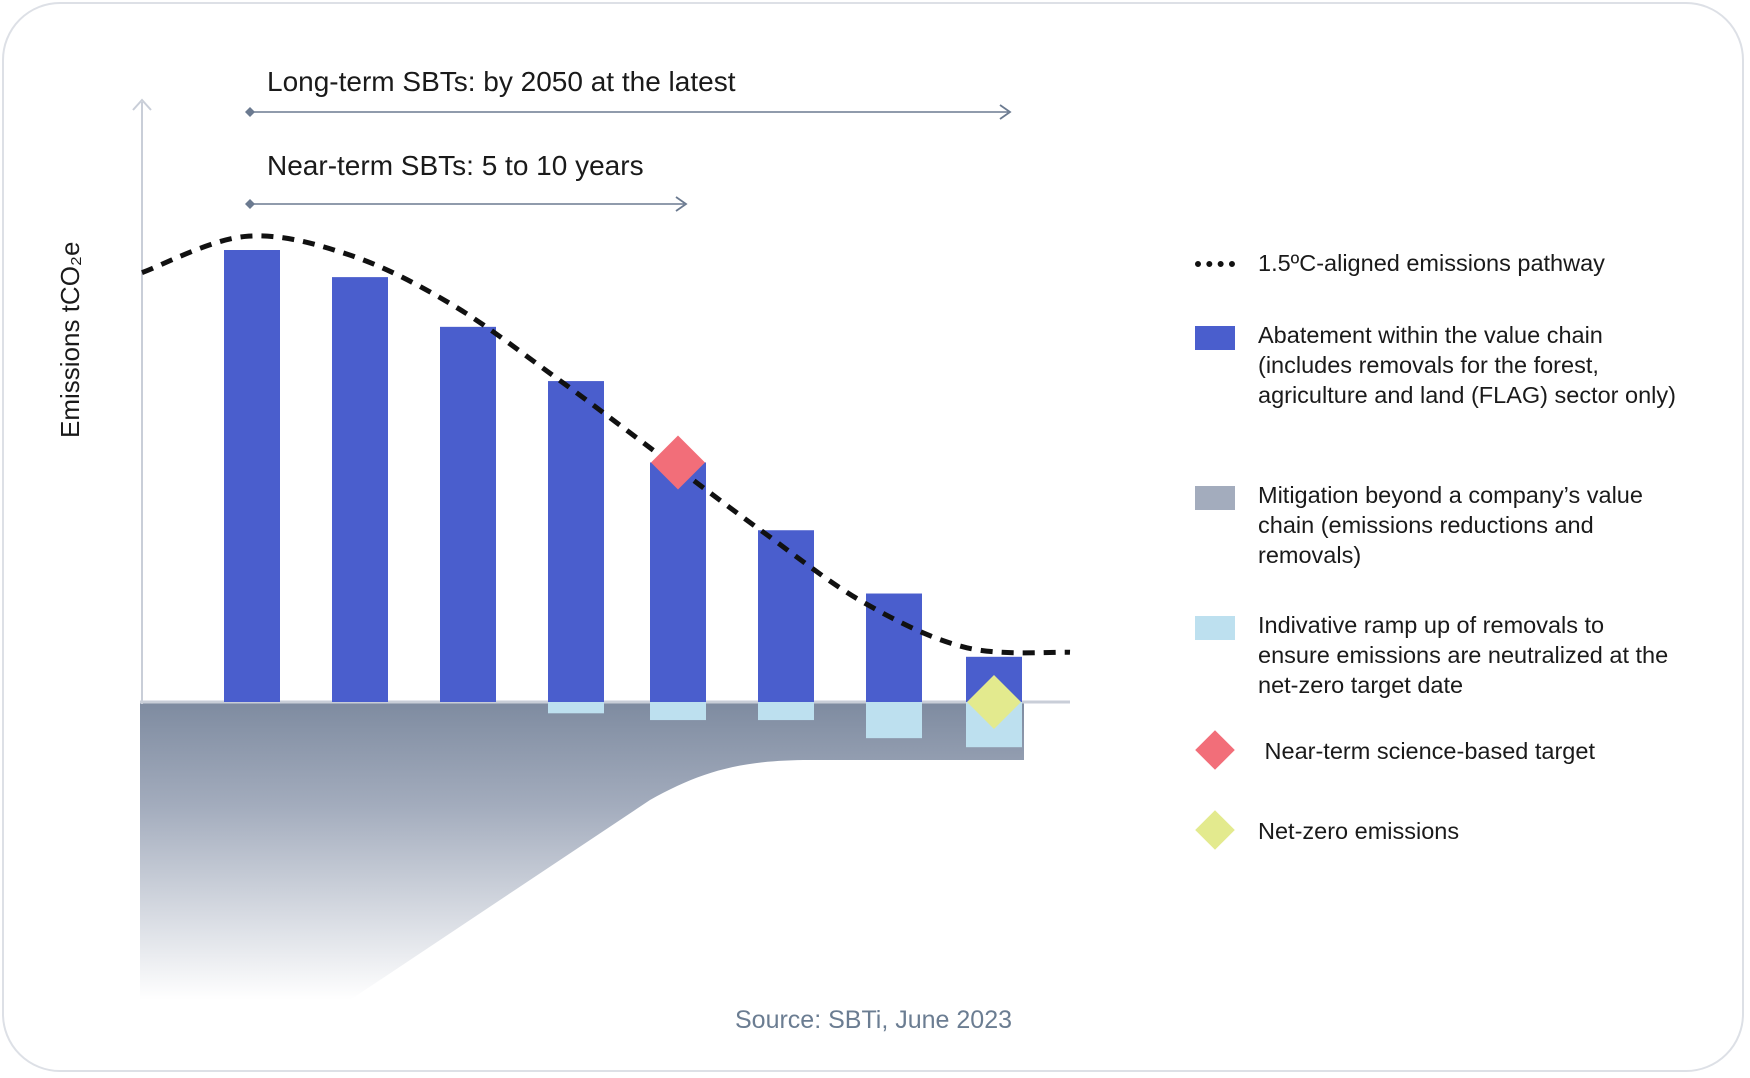 The height and width of the screenshot is (1078, 1750). I want to click on source-note: Source: SBTi, June 2023, so click(874, 1020).